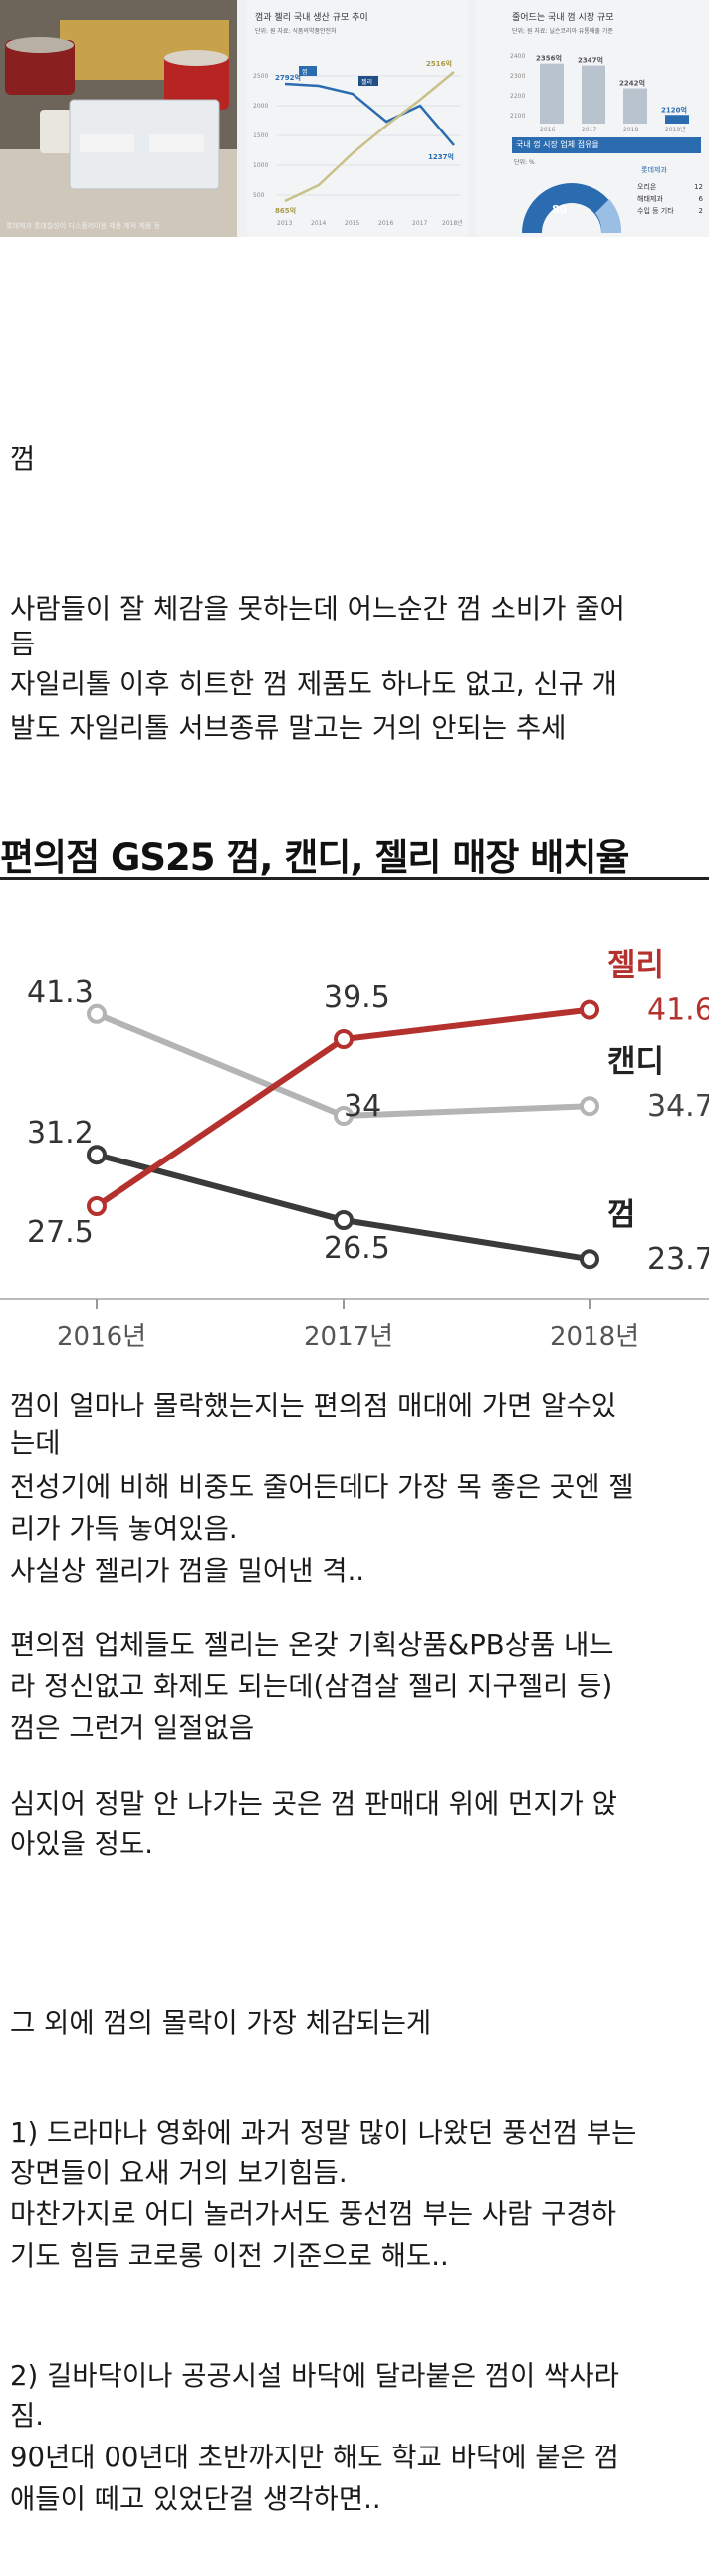 The height and width of the screenshot is (2576, 709). Describe the element at coordinates (678, 1010) in the screenshot. I see `data-label: 41.6%` at that location.